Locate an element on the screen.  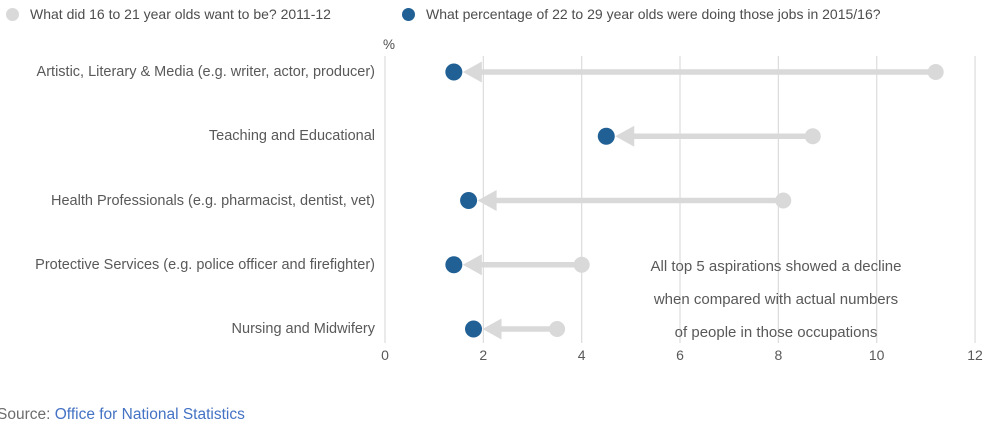
category-label: Teaching and Educational is located at coordinates (291, 136).